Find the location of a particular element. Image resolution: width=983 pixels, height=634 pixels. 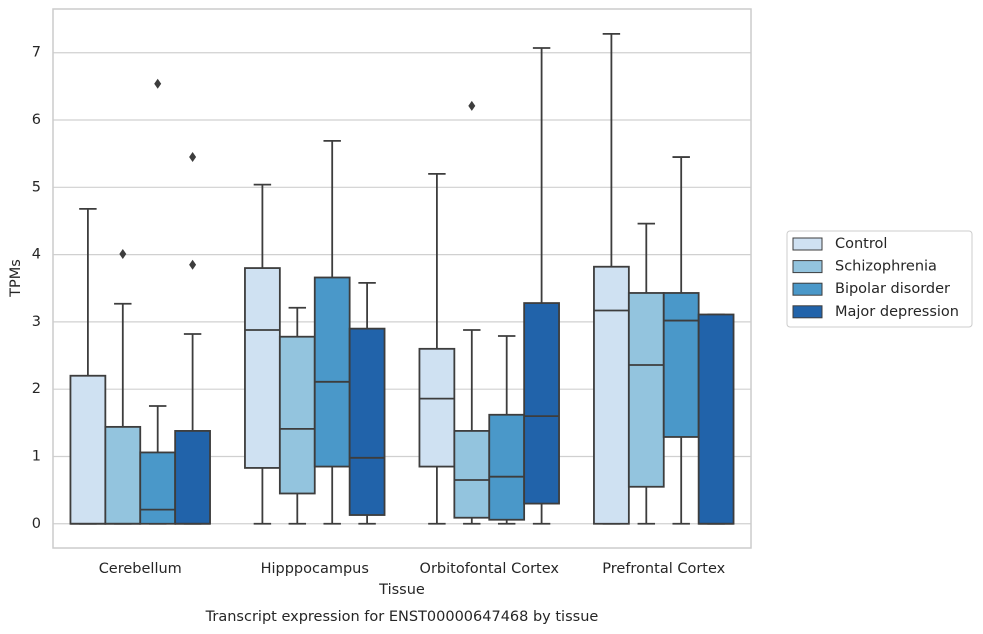

legend-label: Control is located at coordinates (861, 244).